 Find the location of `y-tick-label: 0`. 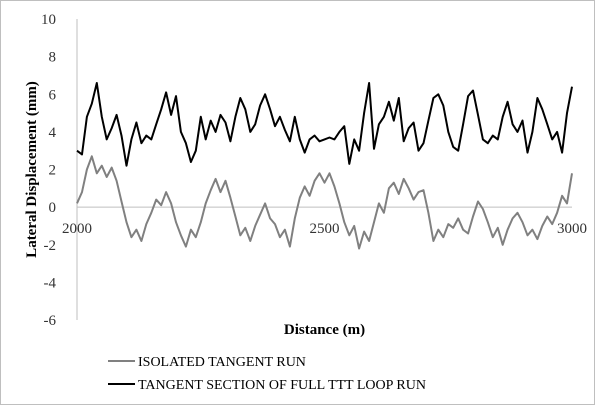

y-tick-label: 0 is located at coordinates (53, 208).